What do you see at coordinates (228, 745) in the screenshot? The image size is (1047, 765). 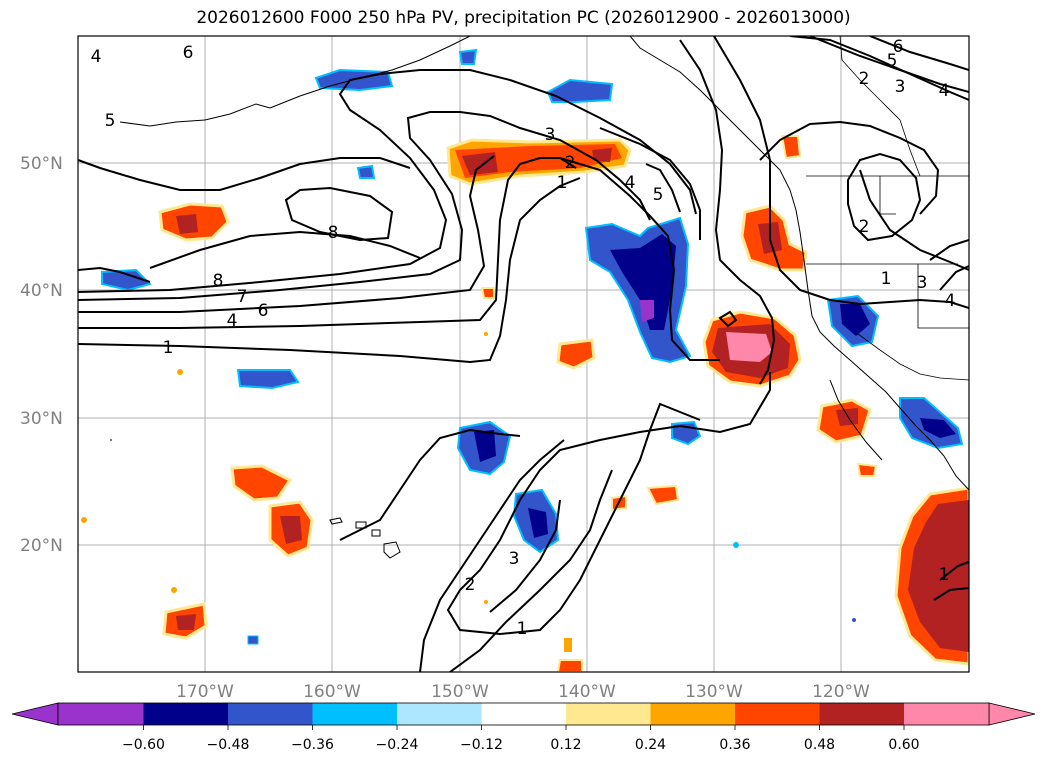 I see `colorbar-tick-label: −0.48` at bounding box center [228, 745].